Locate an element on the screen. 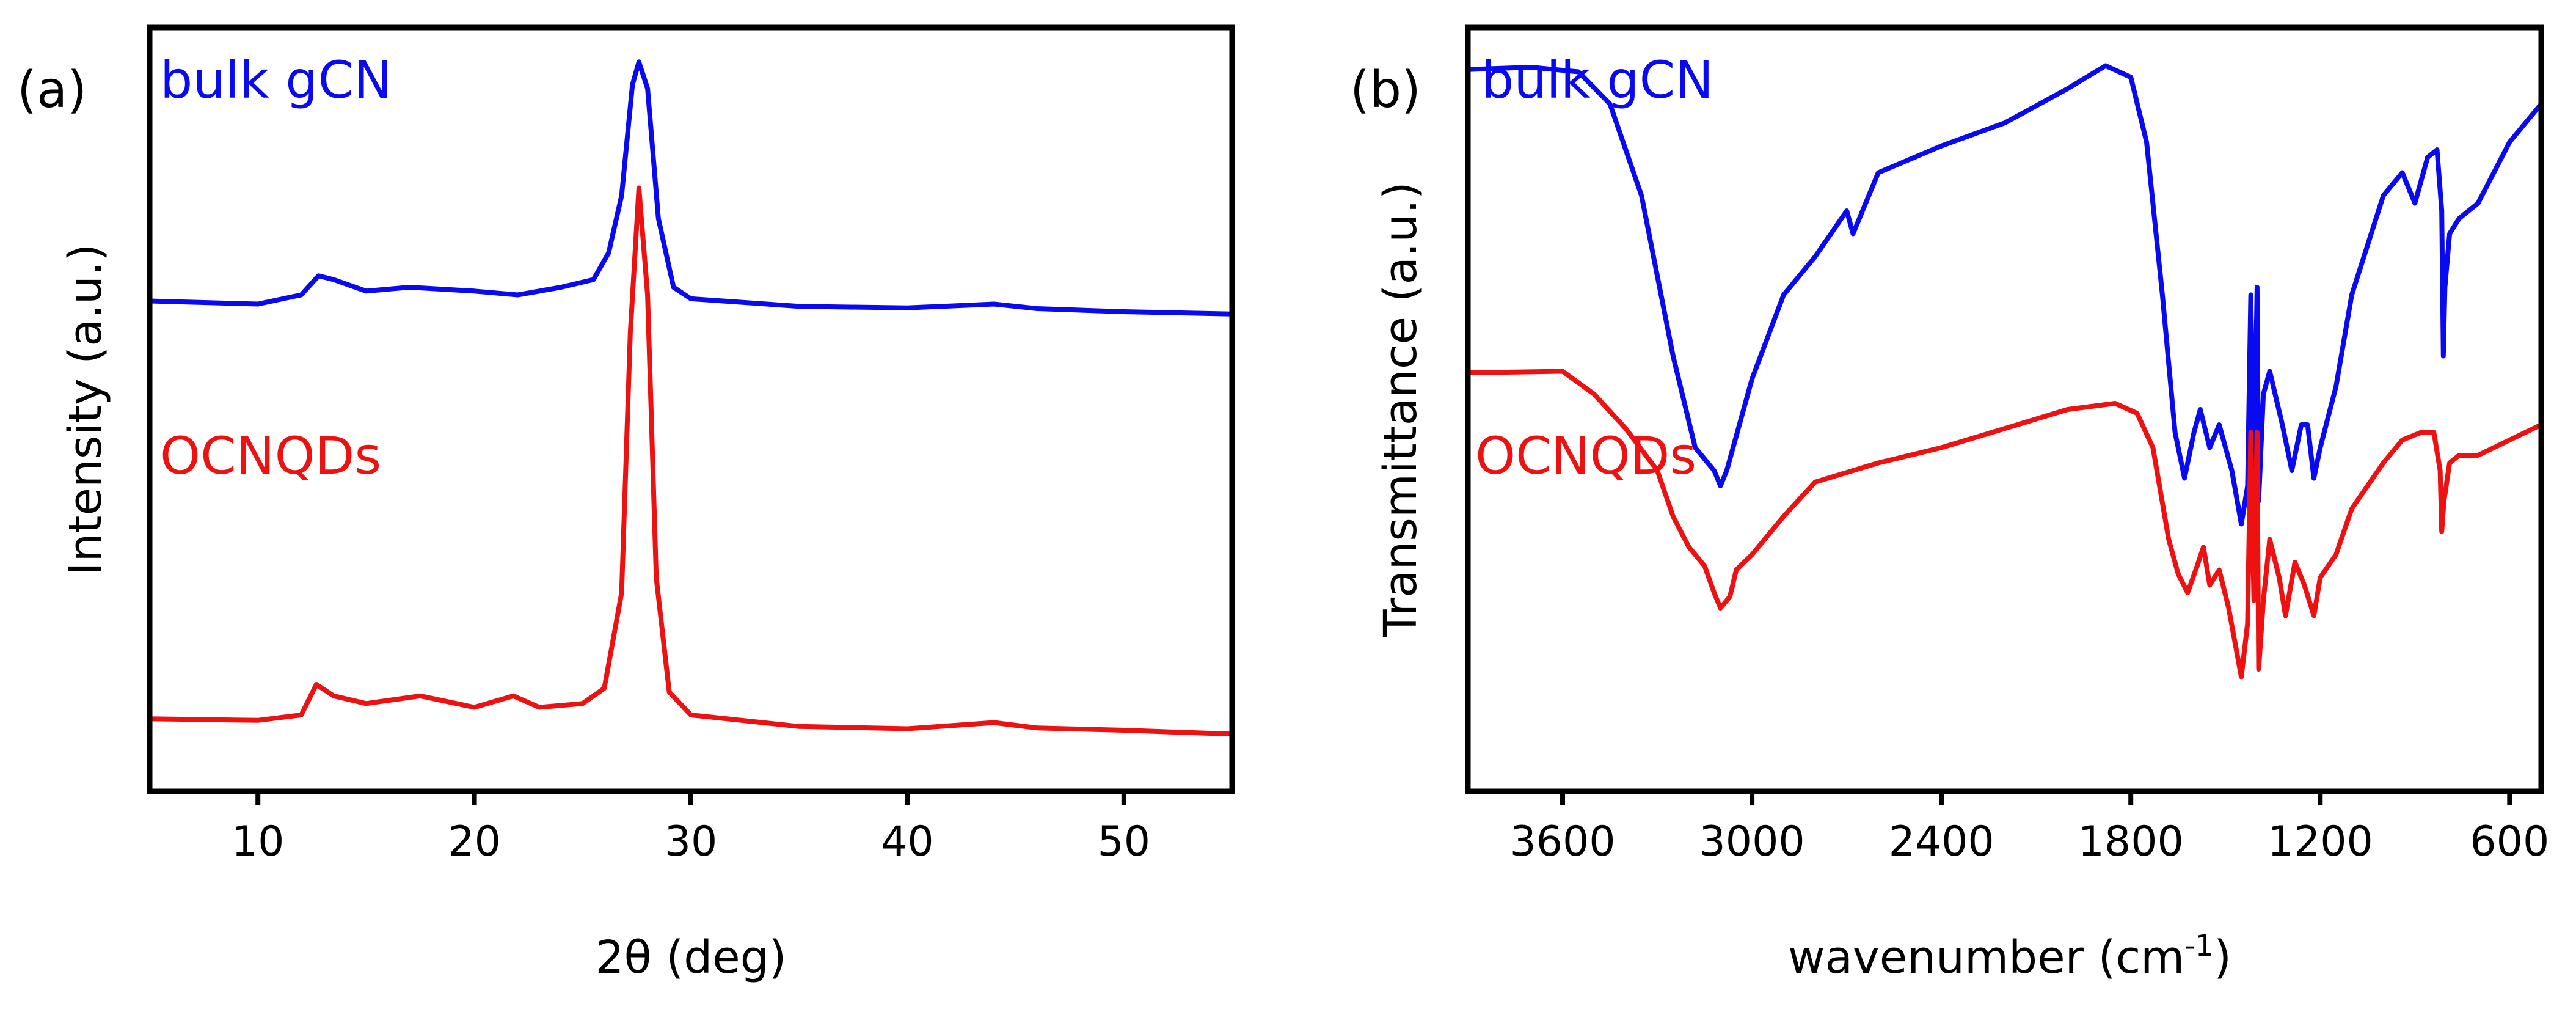 This screenshot has width=2576, height=1012. panel-a-label: (a) is located at coordinates (52, 90).